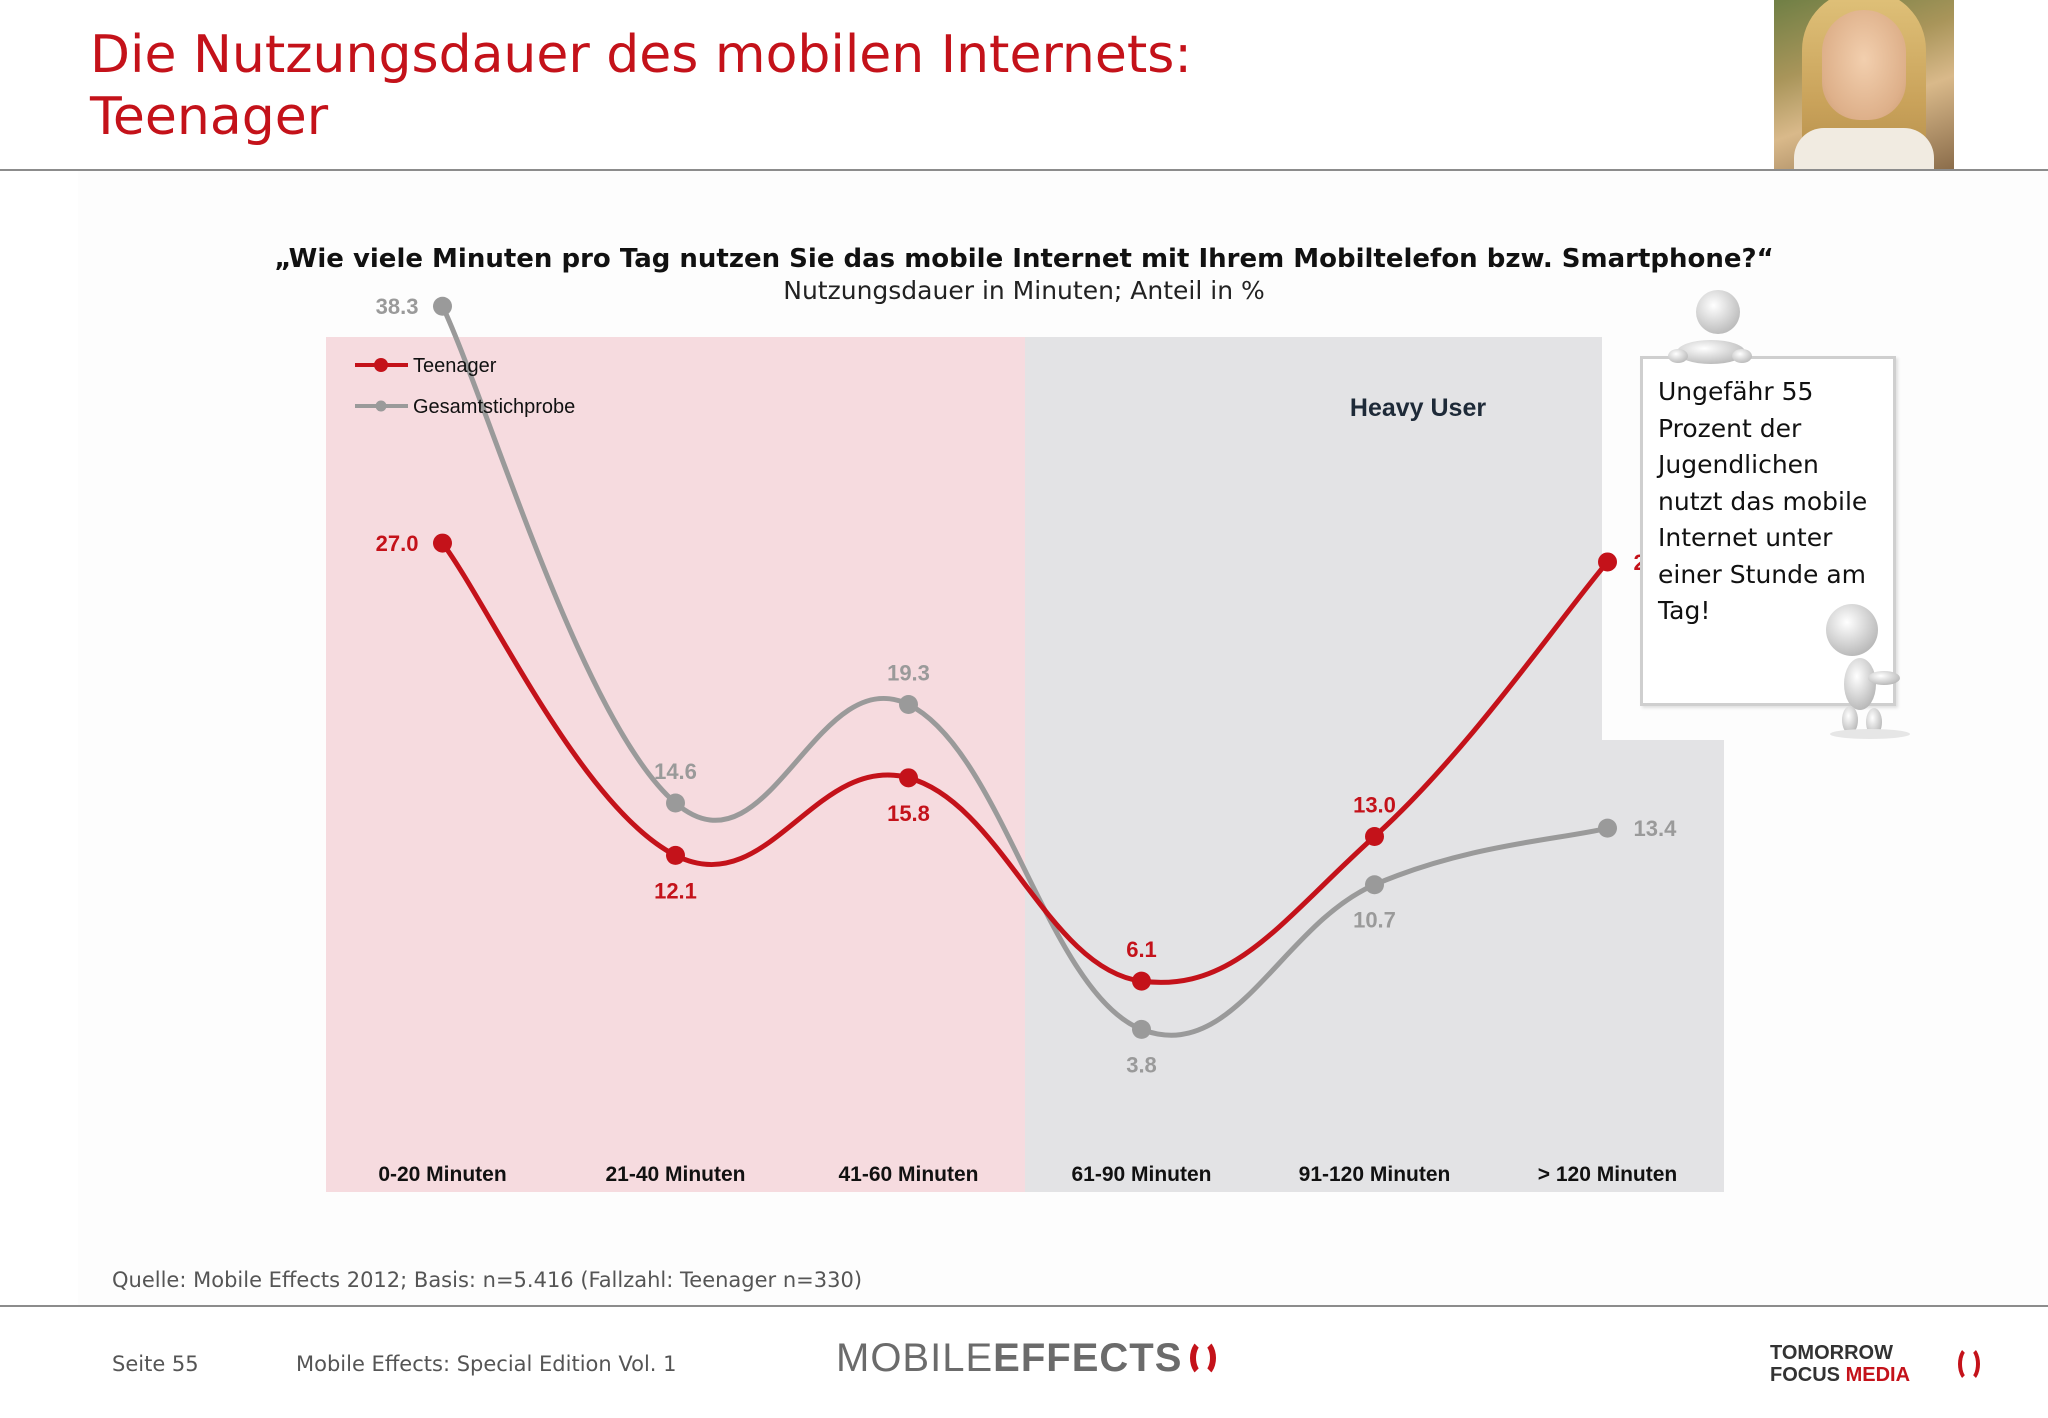 The image size is (2048, 1418). Describe the element at coordinates (494, 407) in the screenshot. I see `legend-label-gesamtstichprobe: Gesamtstichprobe` at that location.